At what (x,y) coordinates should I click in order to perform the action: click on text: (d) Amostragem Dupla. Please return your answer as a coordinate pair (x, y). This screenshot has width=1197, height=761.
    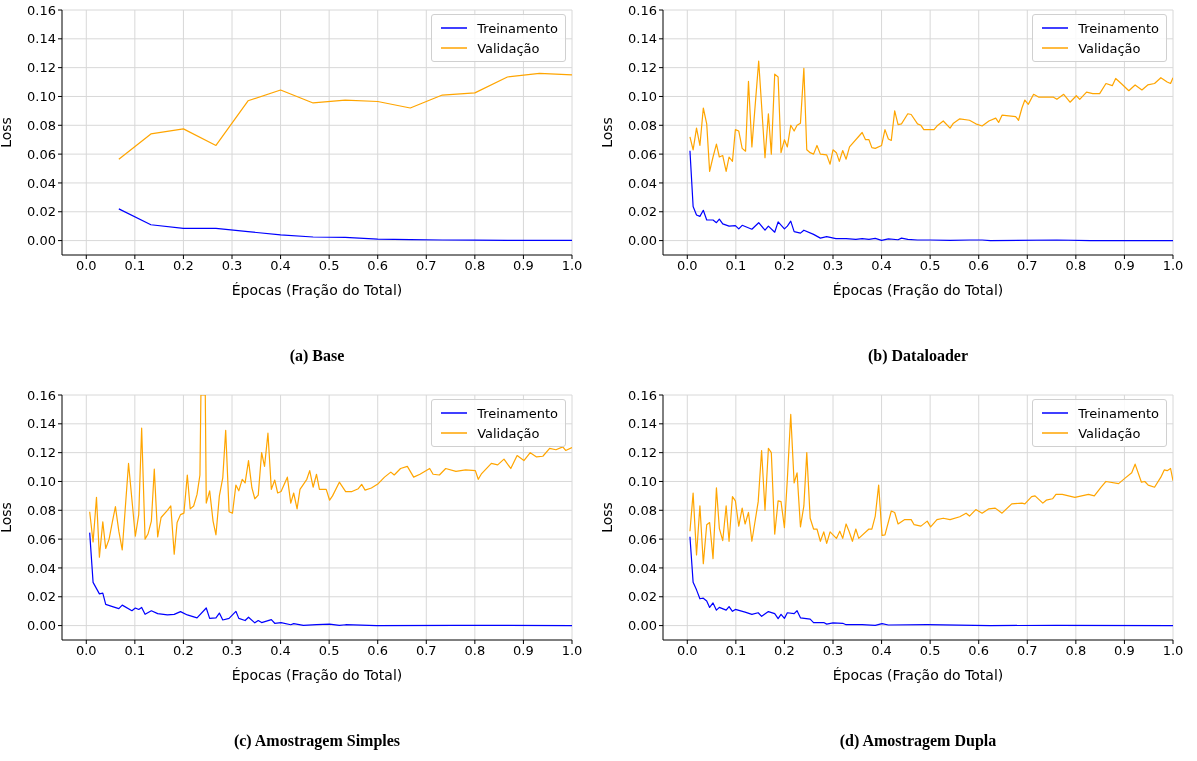
    Looking at the image, I should click on (918, 741).